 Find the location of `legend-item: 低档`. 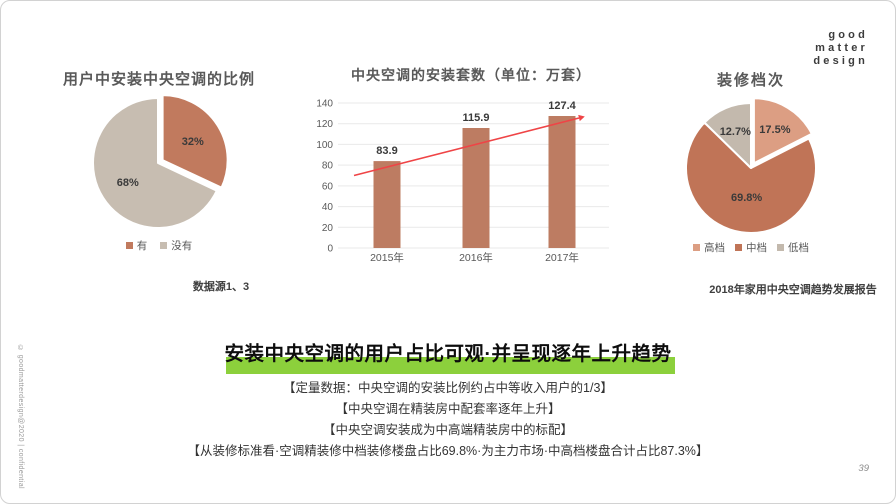

legend-item: 低档 is located at coordinates (793, 247).